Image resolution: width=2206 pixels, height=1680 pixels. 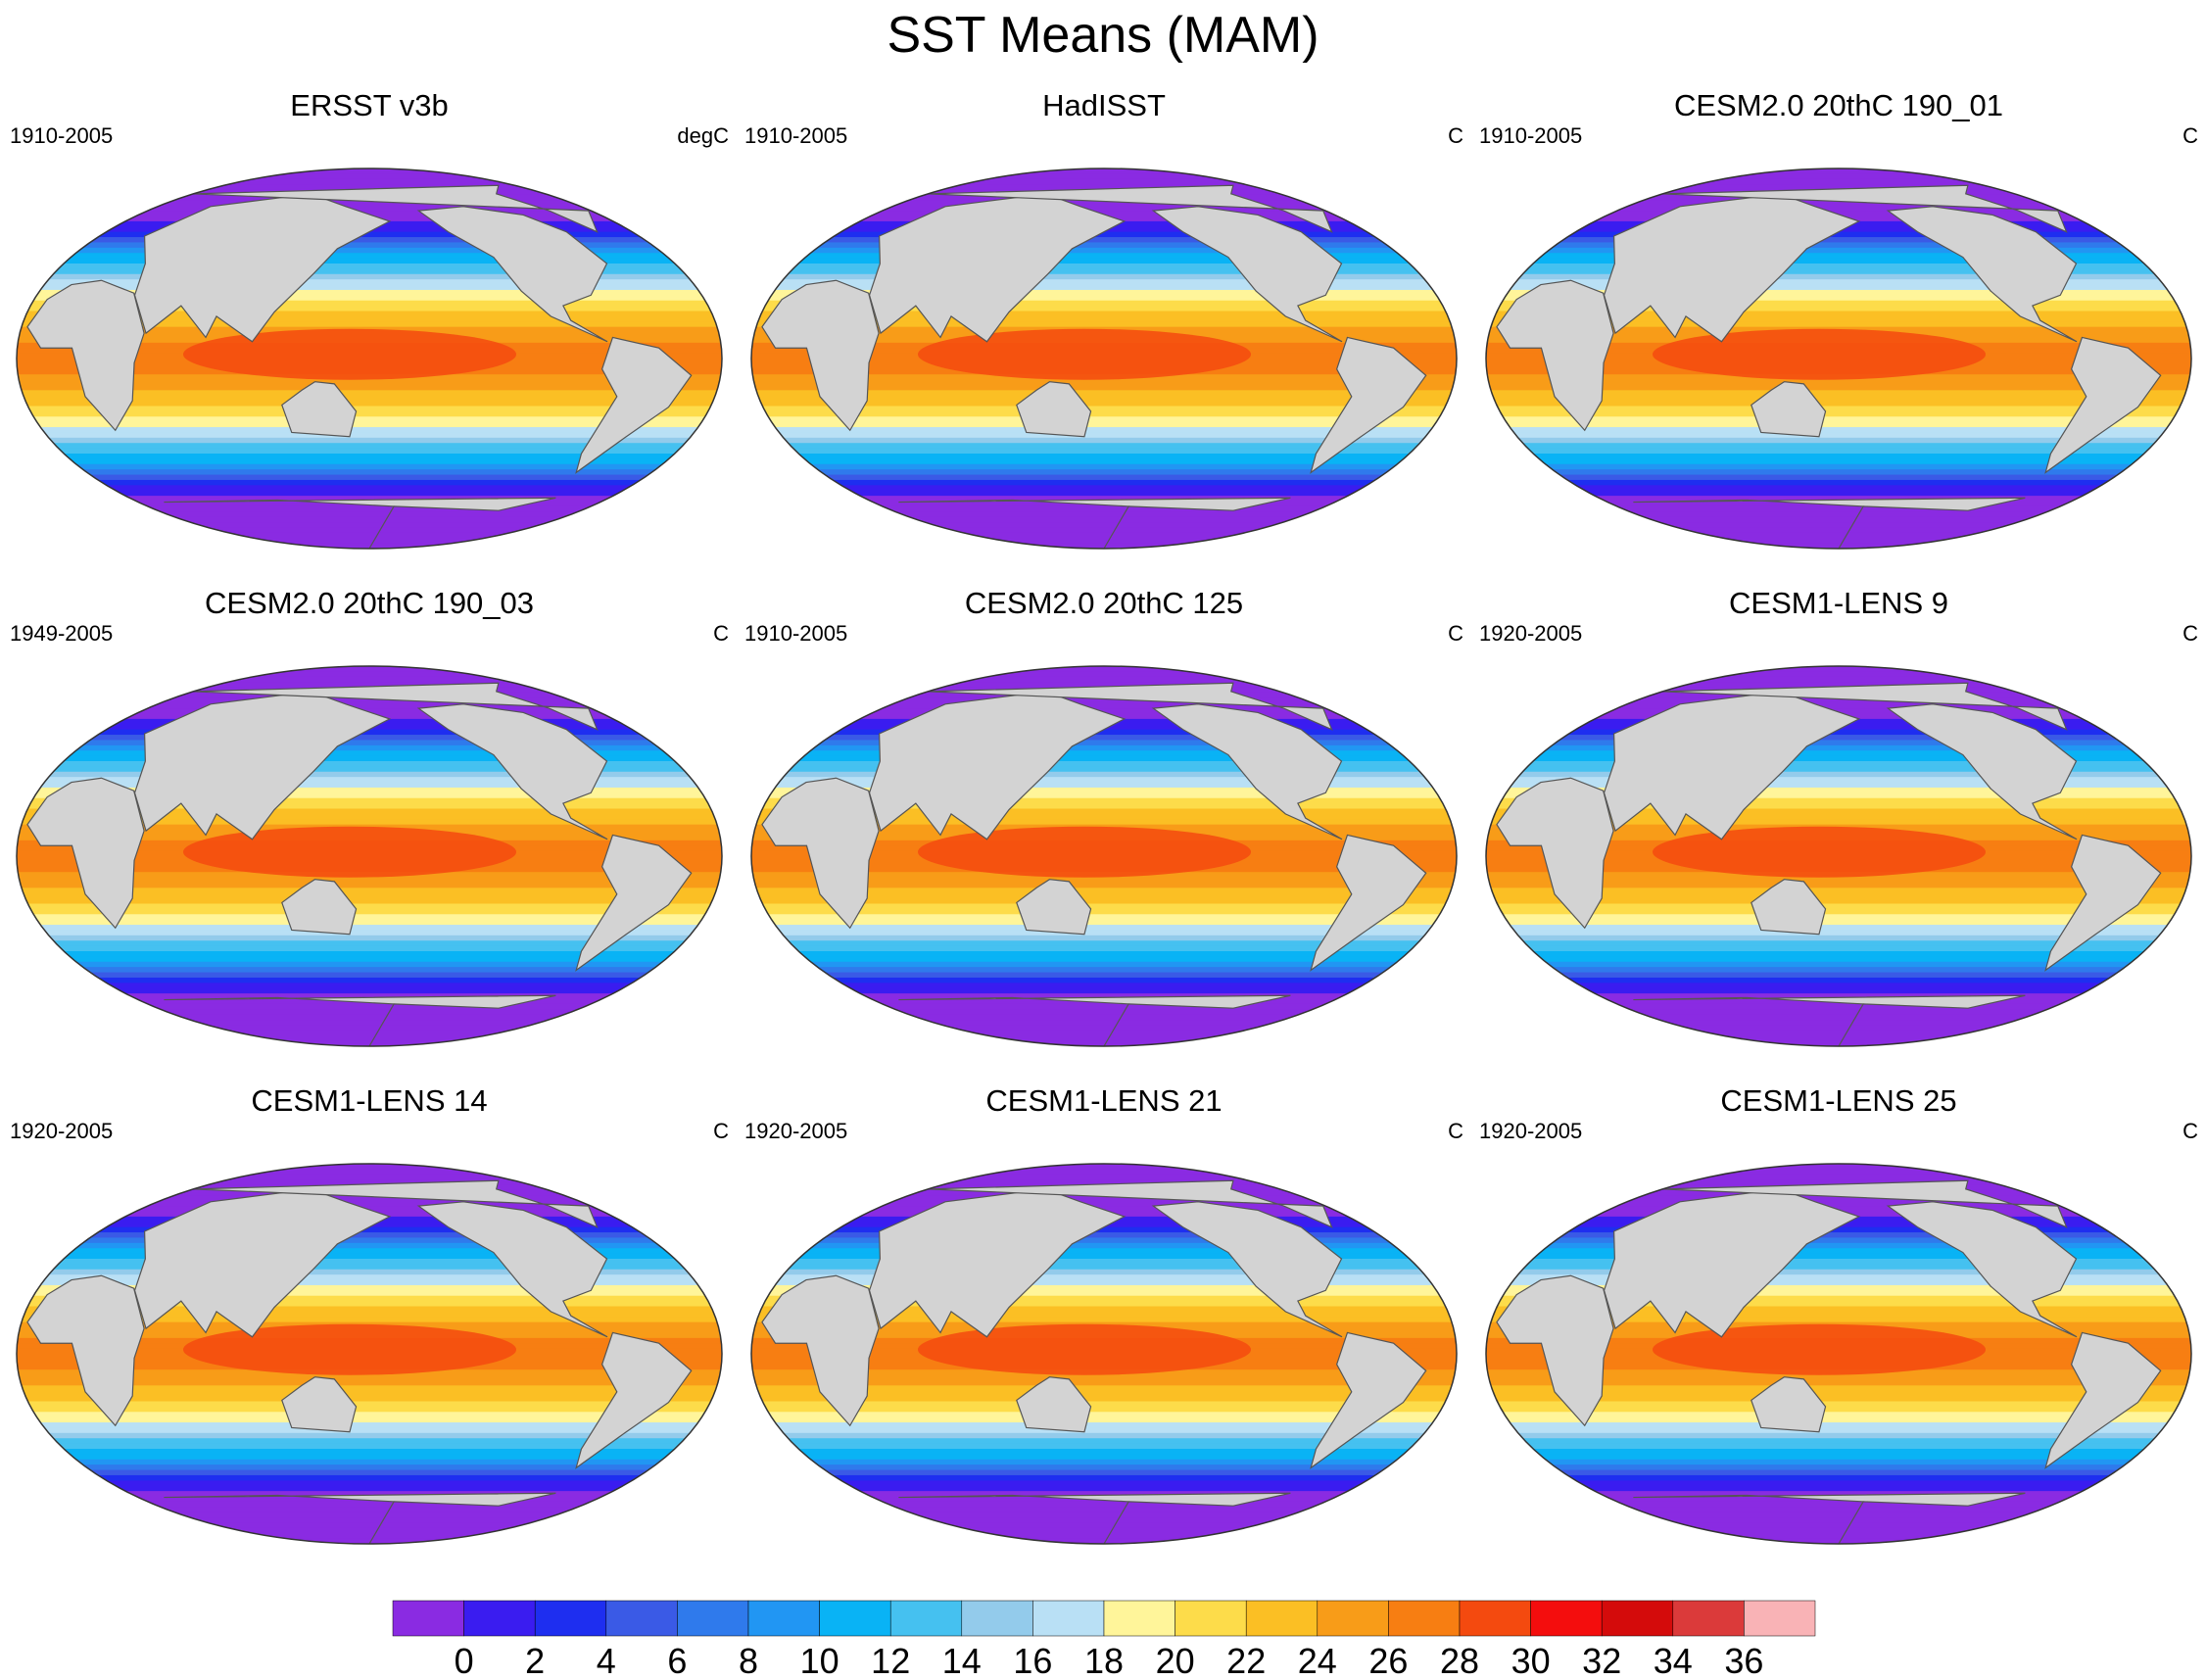 What do you see at coordinates (369, 105) in the screenshot?
I see `panel-title: ERSST v3b` at bounding box center [369, 105].